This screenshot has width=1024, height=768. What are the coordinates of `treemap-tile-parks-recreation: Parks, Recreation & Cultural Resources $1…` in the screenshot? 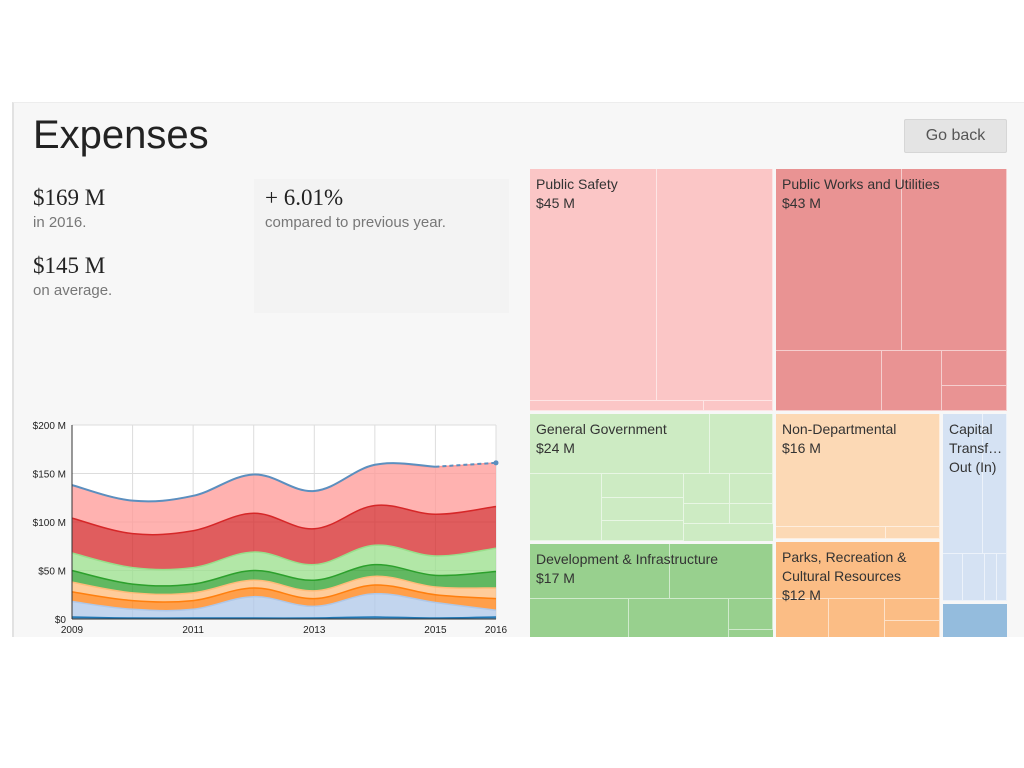 It's located at (858, 589).